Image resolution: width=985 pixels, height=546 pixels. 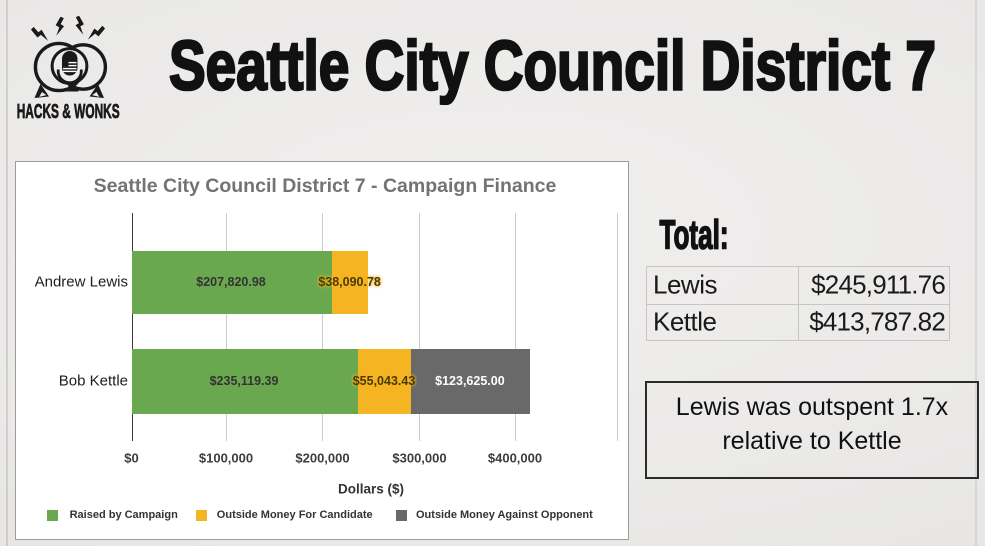 What do you see at coordinates (68, 112) in the screenshot?
I see `svg-text: HACKS & WONKS` at bounding box center [68, 112].